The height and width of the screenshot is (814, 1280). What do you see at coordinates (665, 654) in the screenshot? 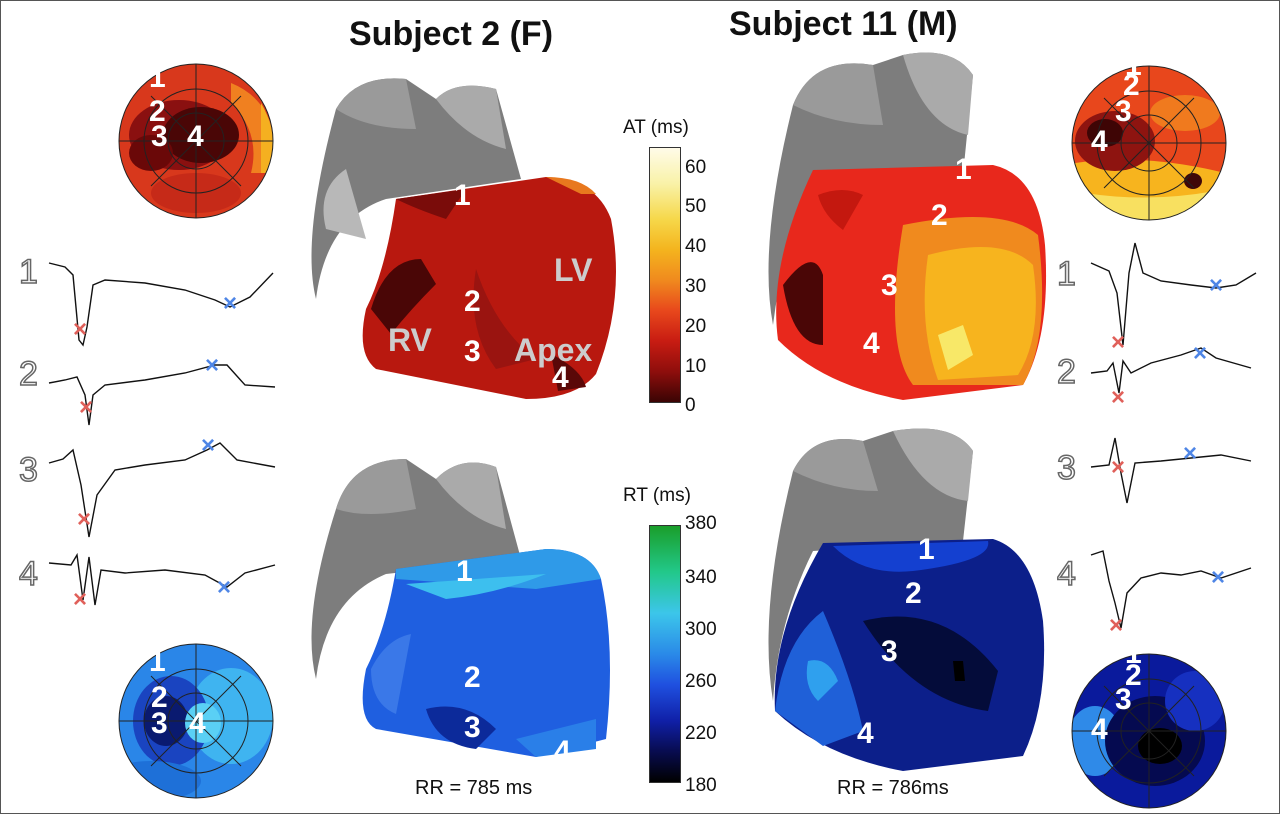
I see `rt-colorbar` at bounding box center [665, 654].